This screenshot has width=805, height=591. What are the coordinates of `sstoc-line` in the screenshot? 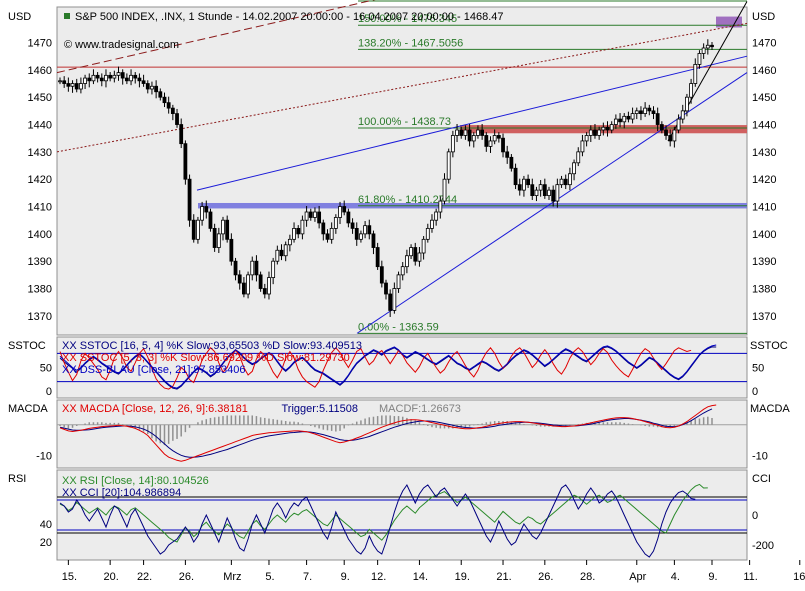 It's located at (388, 366).